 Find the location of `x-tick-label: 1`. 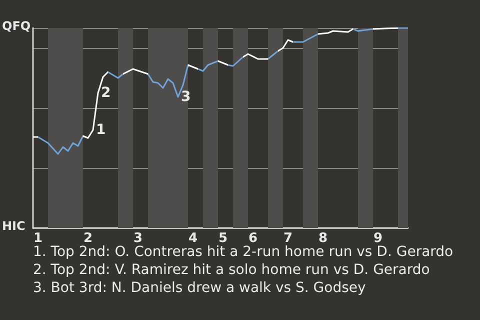

x-tick-label: 1 is located at coordinates (38, 238).